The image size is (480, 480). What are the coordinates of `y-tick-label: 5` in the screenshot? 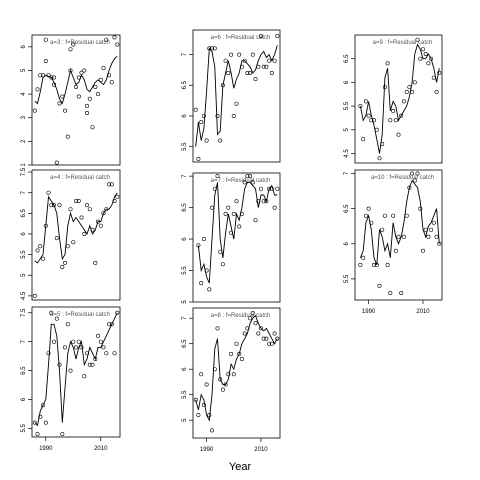 It's located at (185, 420).